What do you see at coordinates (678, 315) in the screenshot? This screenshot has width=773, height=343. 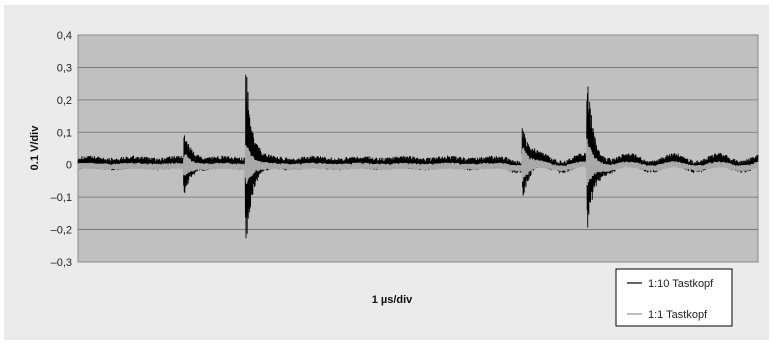 I see `legend-label-1-1-tastkopf: 1:1 Tastkopf` at bounding box center [678, 315].